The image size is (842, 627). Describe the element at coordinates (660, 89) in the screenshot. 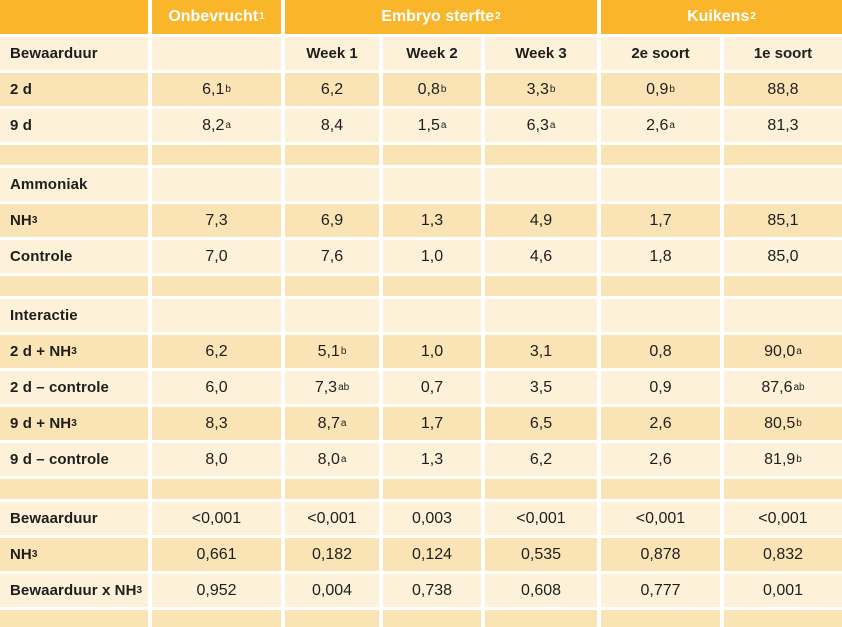

I see `data-cell: 0,9 b` at that location.